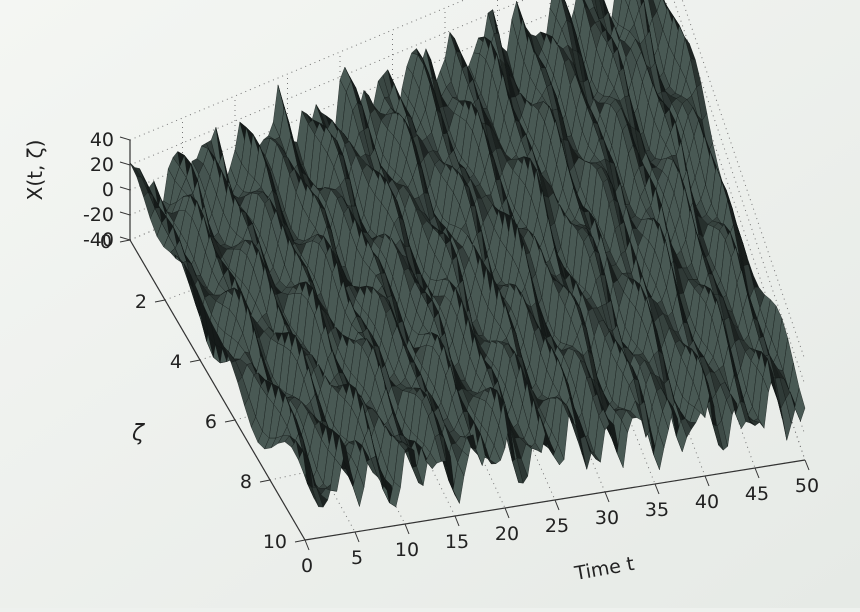  What do you see at coordinates (211, 422) in the screenshot?
I see `y-tick-label: 6` at bounding box center [211, 422].